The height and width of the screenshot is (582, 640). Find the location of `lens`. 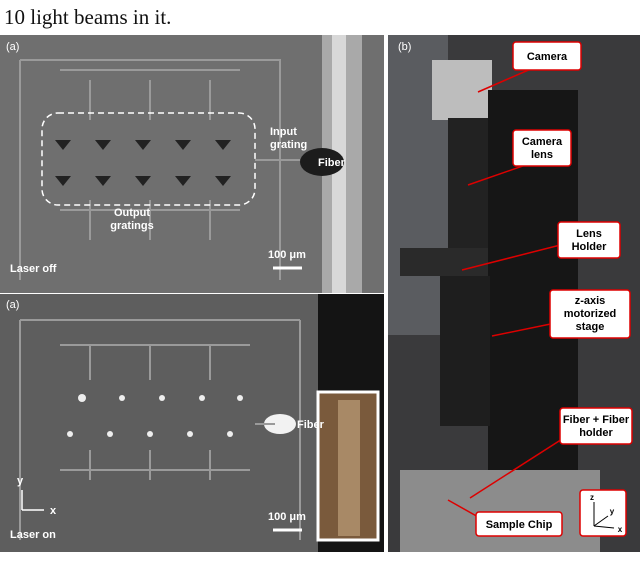

lens is located at coordinates (469, 188).